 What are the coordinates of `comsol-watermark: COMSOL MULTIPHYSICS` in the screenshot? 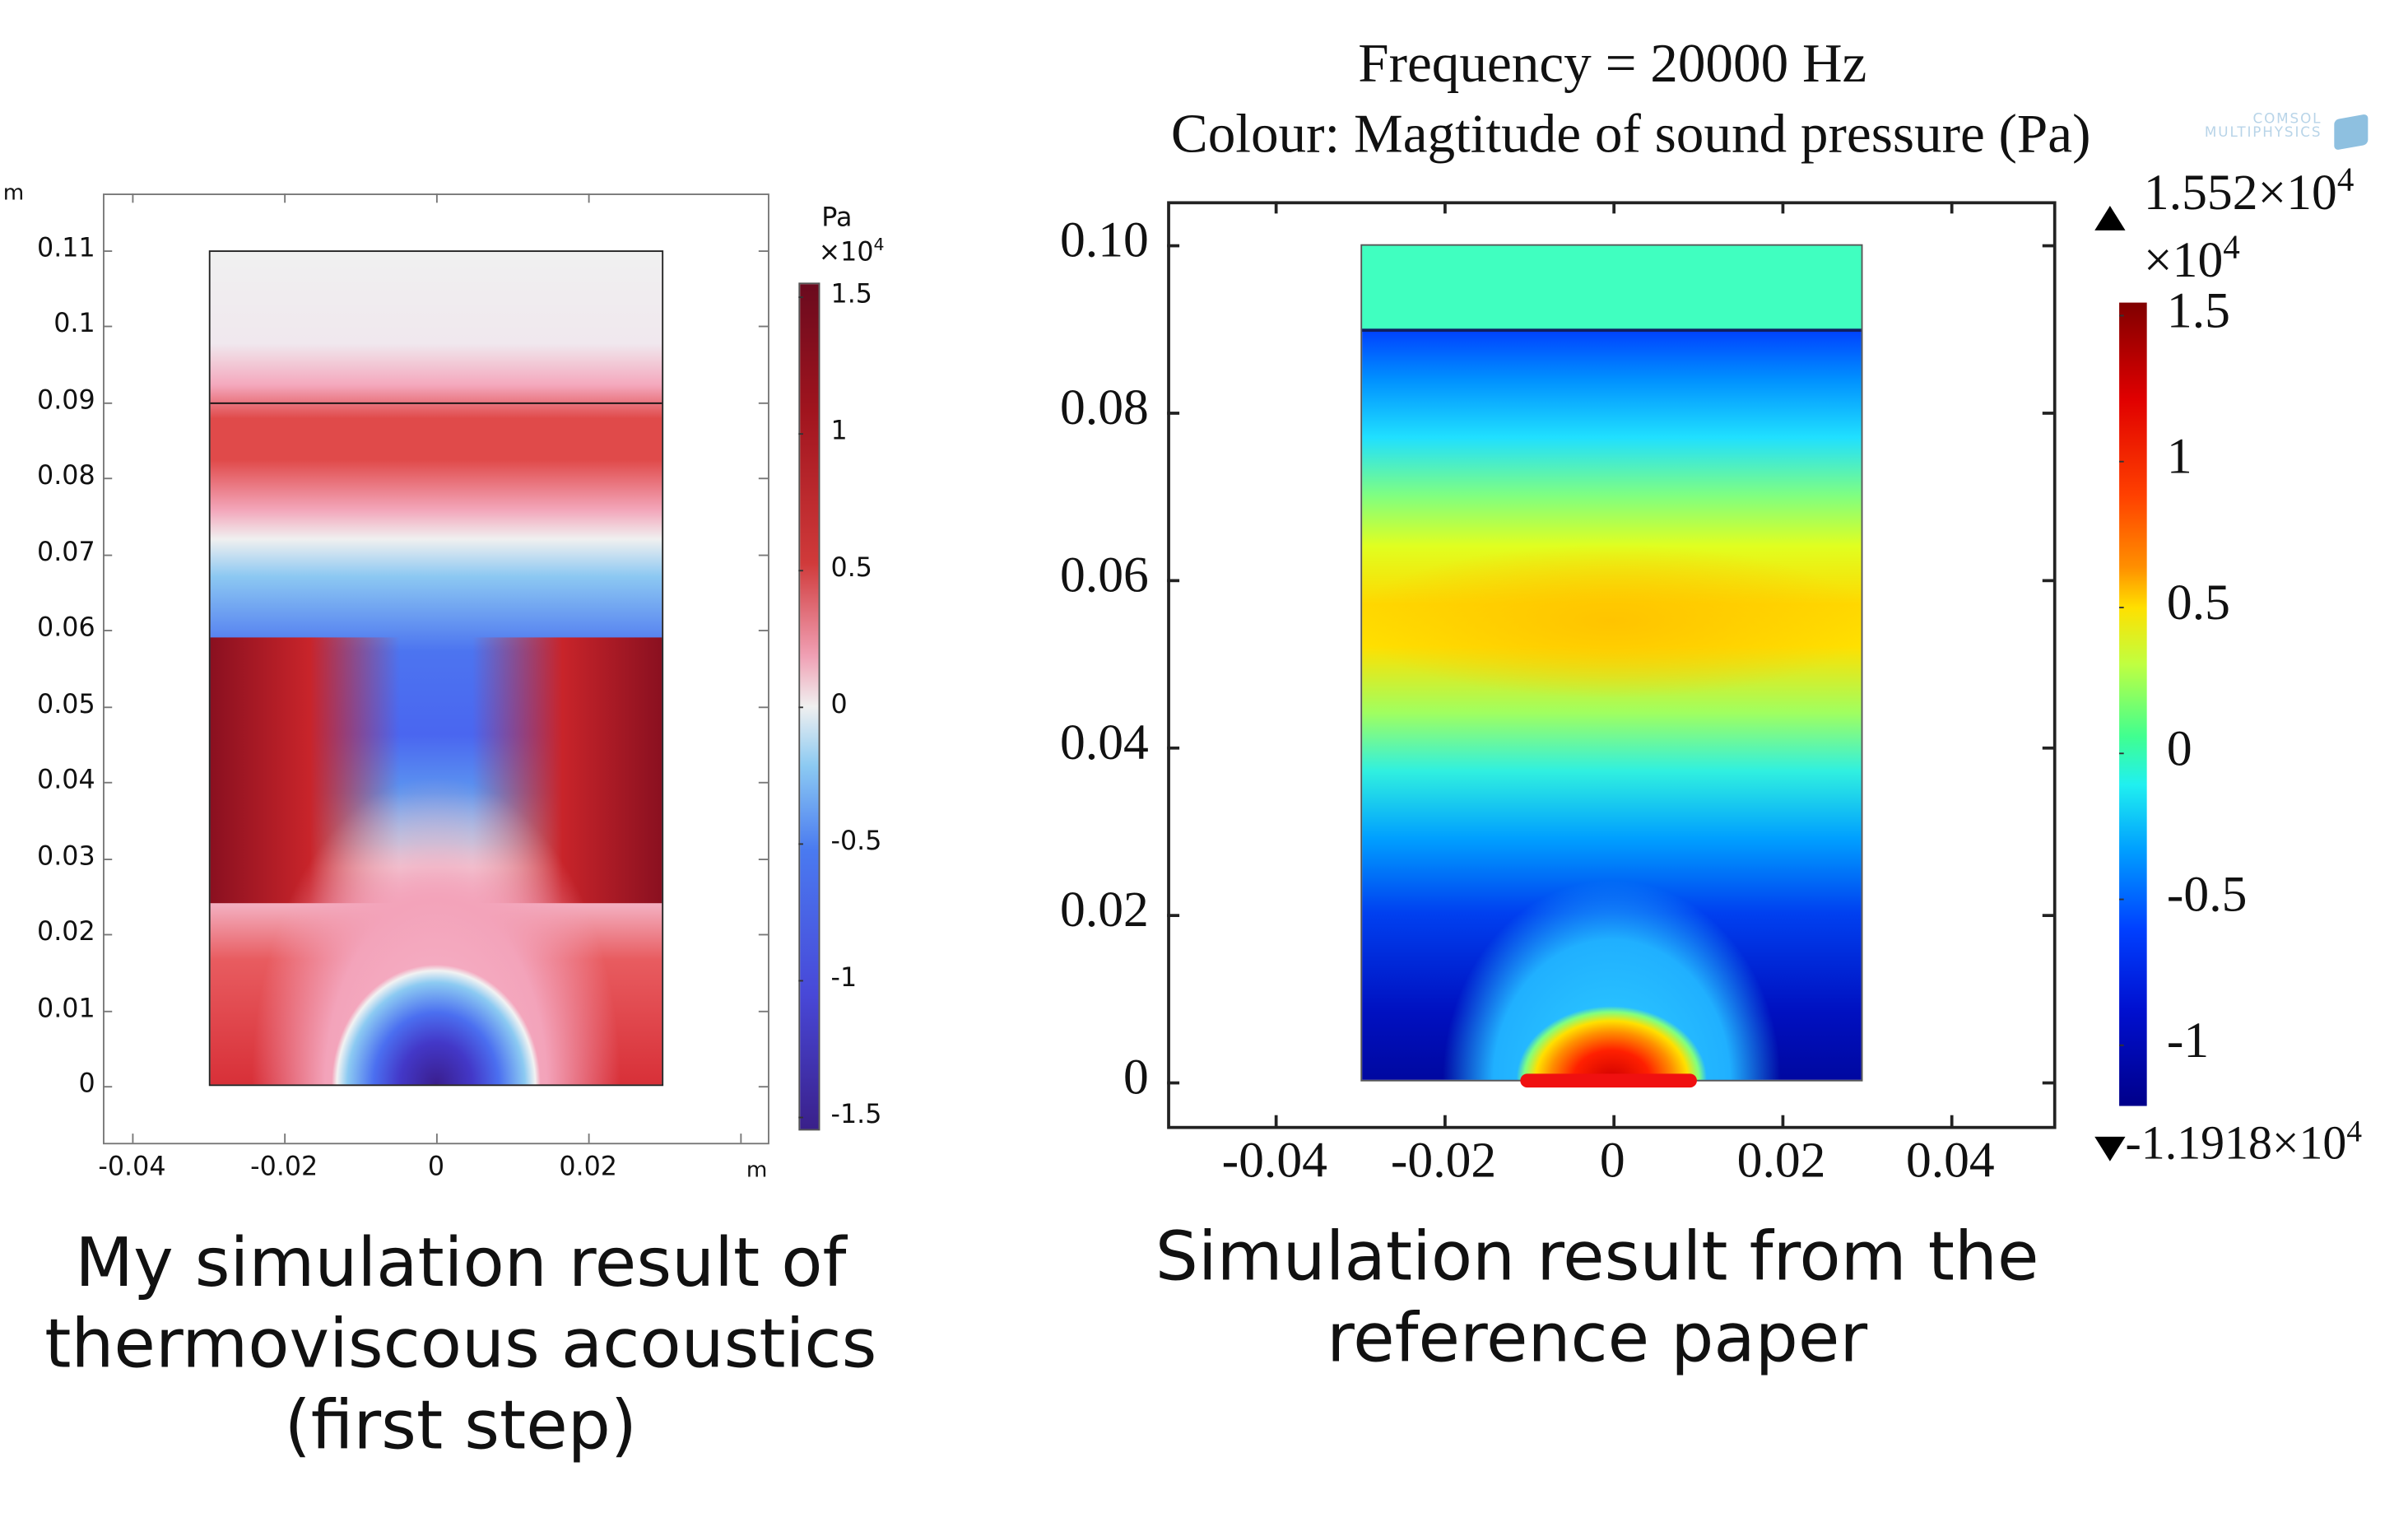 It's located at (2263, 127).